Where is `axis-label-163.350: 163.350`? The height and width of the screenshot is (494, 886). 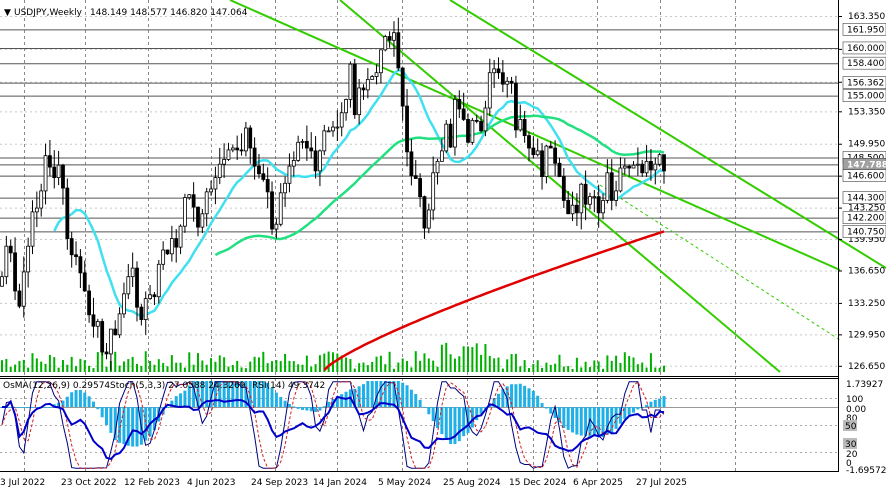
axis-label-163.350: 163.350 is located at coordinates (866, 17).